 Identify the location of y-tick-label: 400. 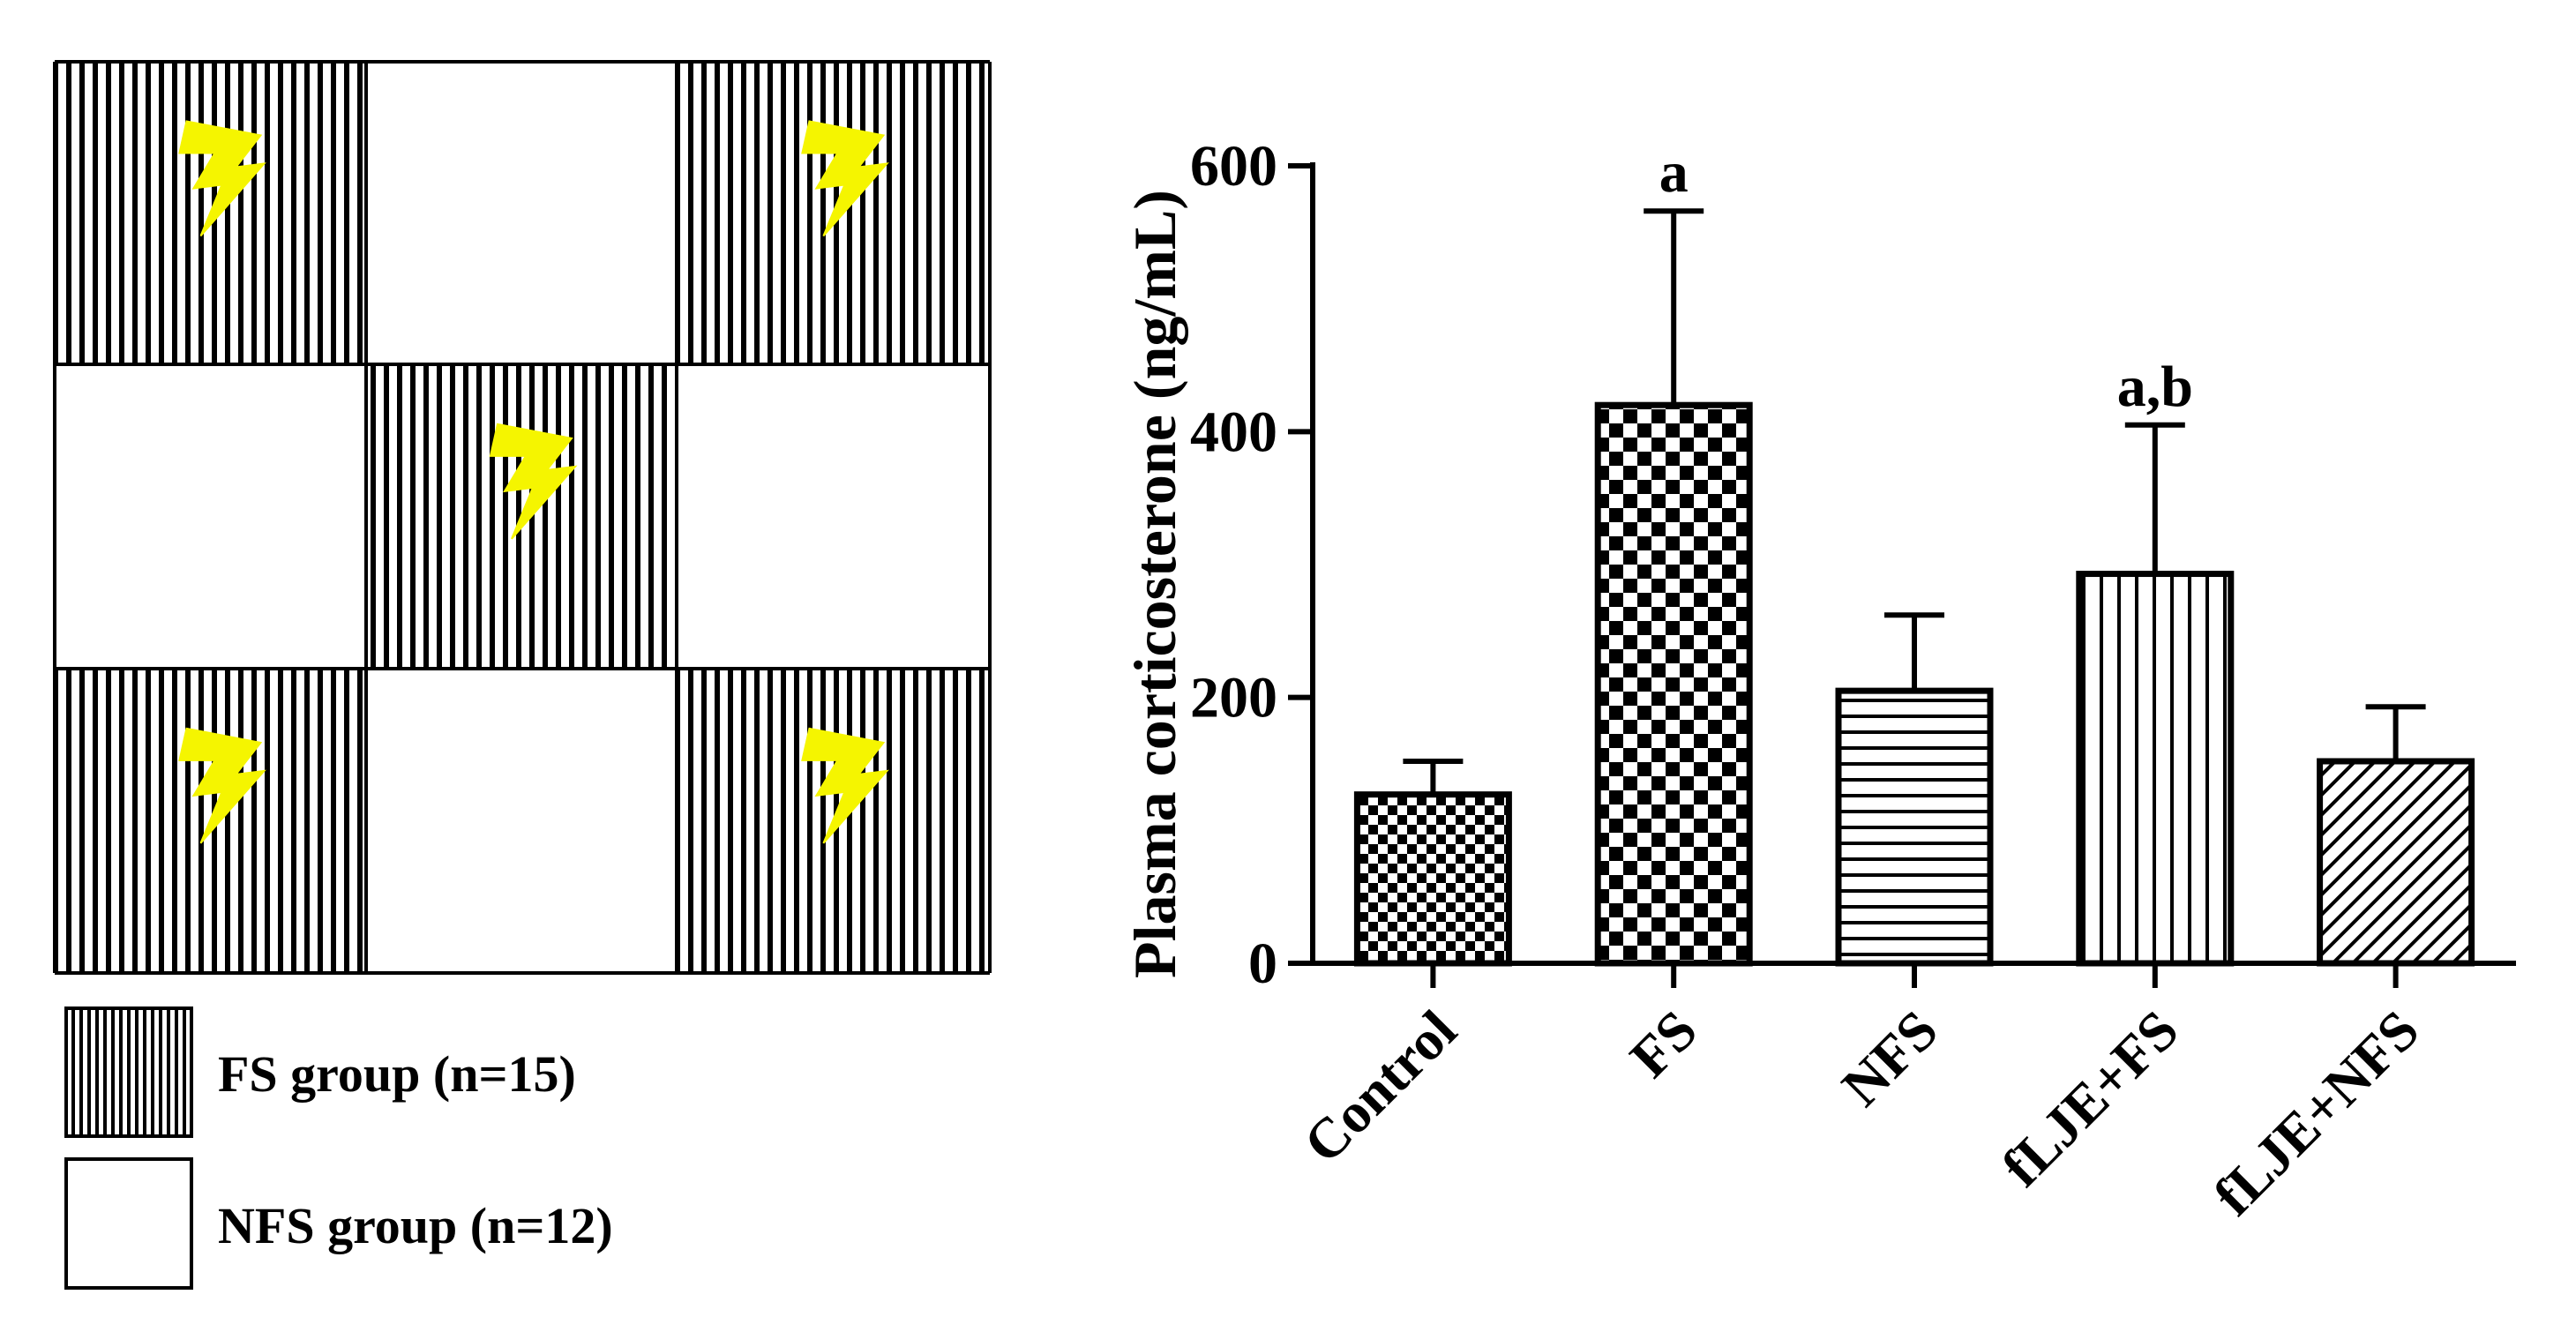
(1234, 432).